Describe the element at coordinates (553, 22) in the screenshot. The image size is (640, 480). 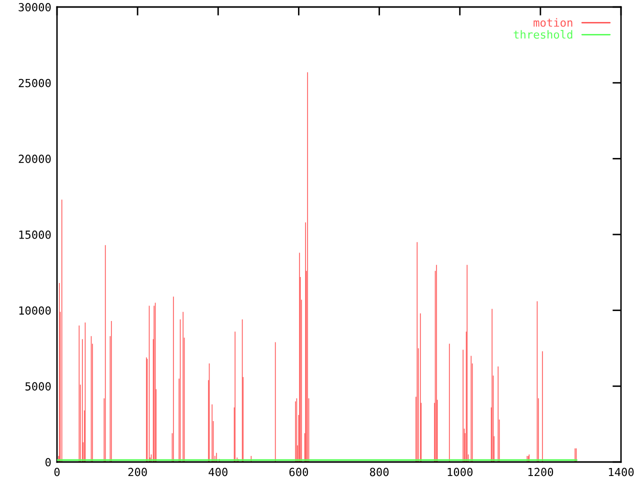
I see `legend-label: motion` at that location.